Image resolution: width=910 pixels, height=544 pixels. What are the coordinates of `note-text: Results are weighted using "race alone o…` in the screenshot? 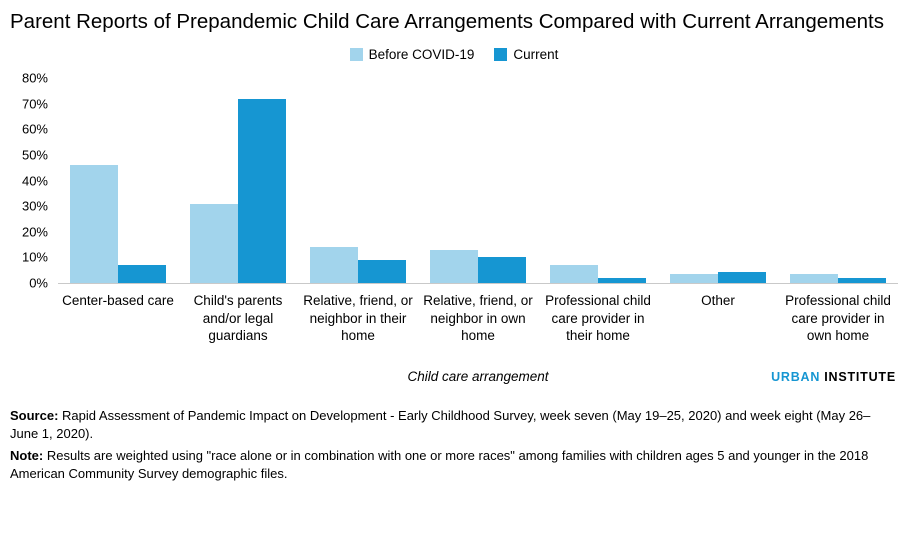 It's located at (439, 464).